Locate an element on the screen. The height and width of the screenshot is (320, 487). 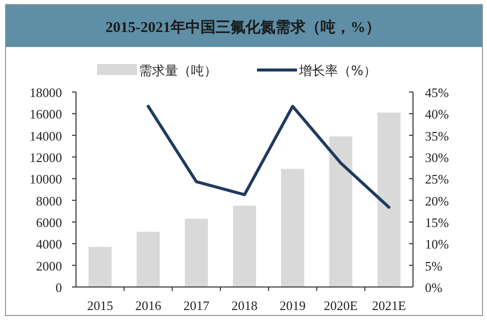
y2-tick-label: 30% is located at coordinates (437, 157).